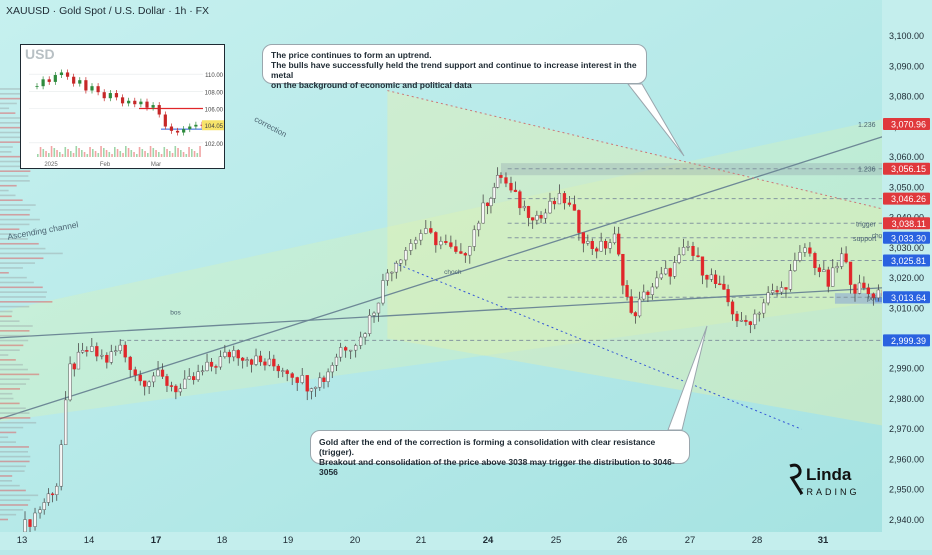 The image size is (932, 555). I want to click on logo-bottom-text: TRADING, so click(829, 492).